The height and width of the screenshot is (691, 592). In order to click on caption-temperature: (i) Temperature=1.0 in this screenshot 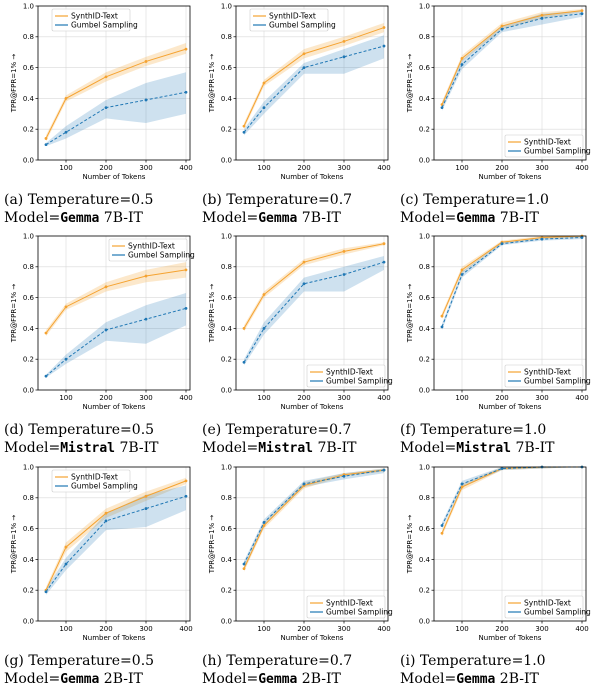, I will do `click(473, 661)`.